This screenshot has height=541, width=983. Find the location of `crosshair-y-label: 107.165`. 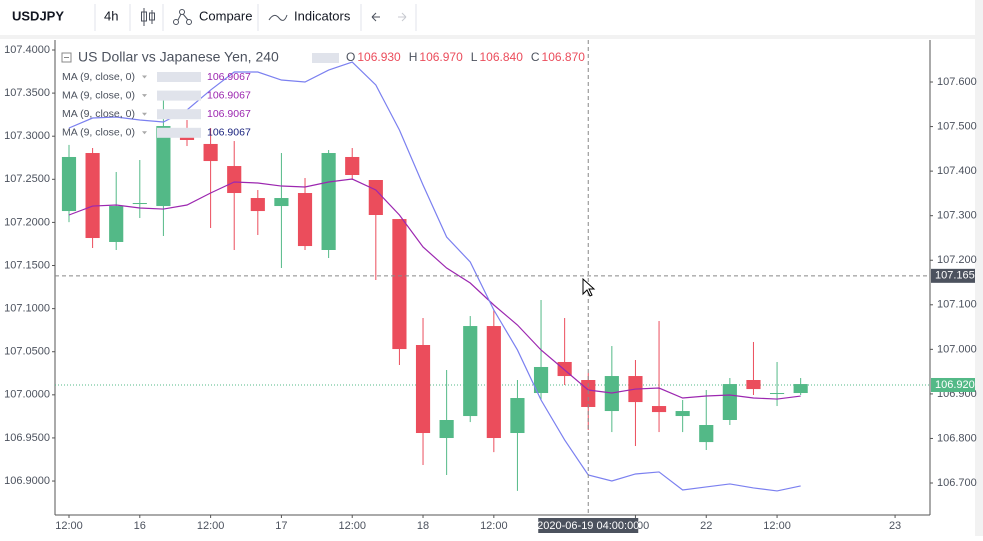

crosshair-y-label: 107.165 is located at coordinates (955, 276).